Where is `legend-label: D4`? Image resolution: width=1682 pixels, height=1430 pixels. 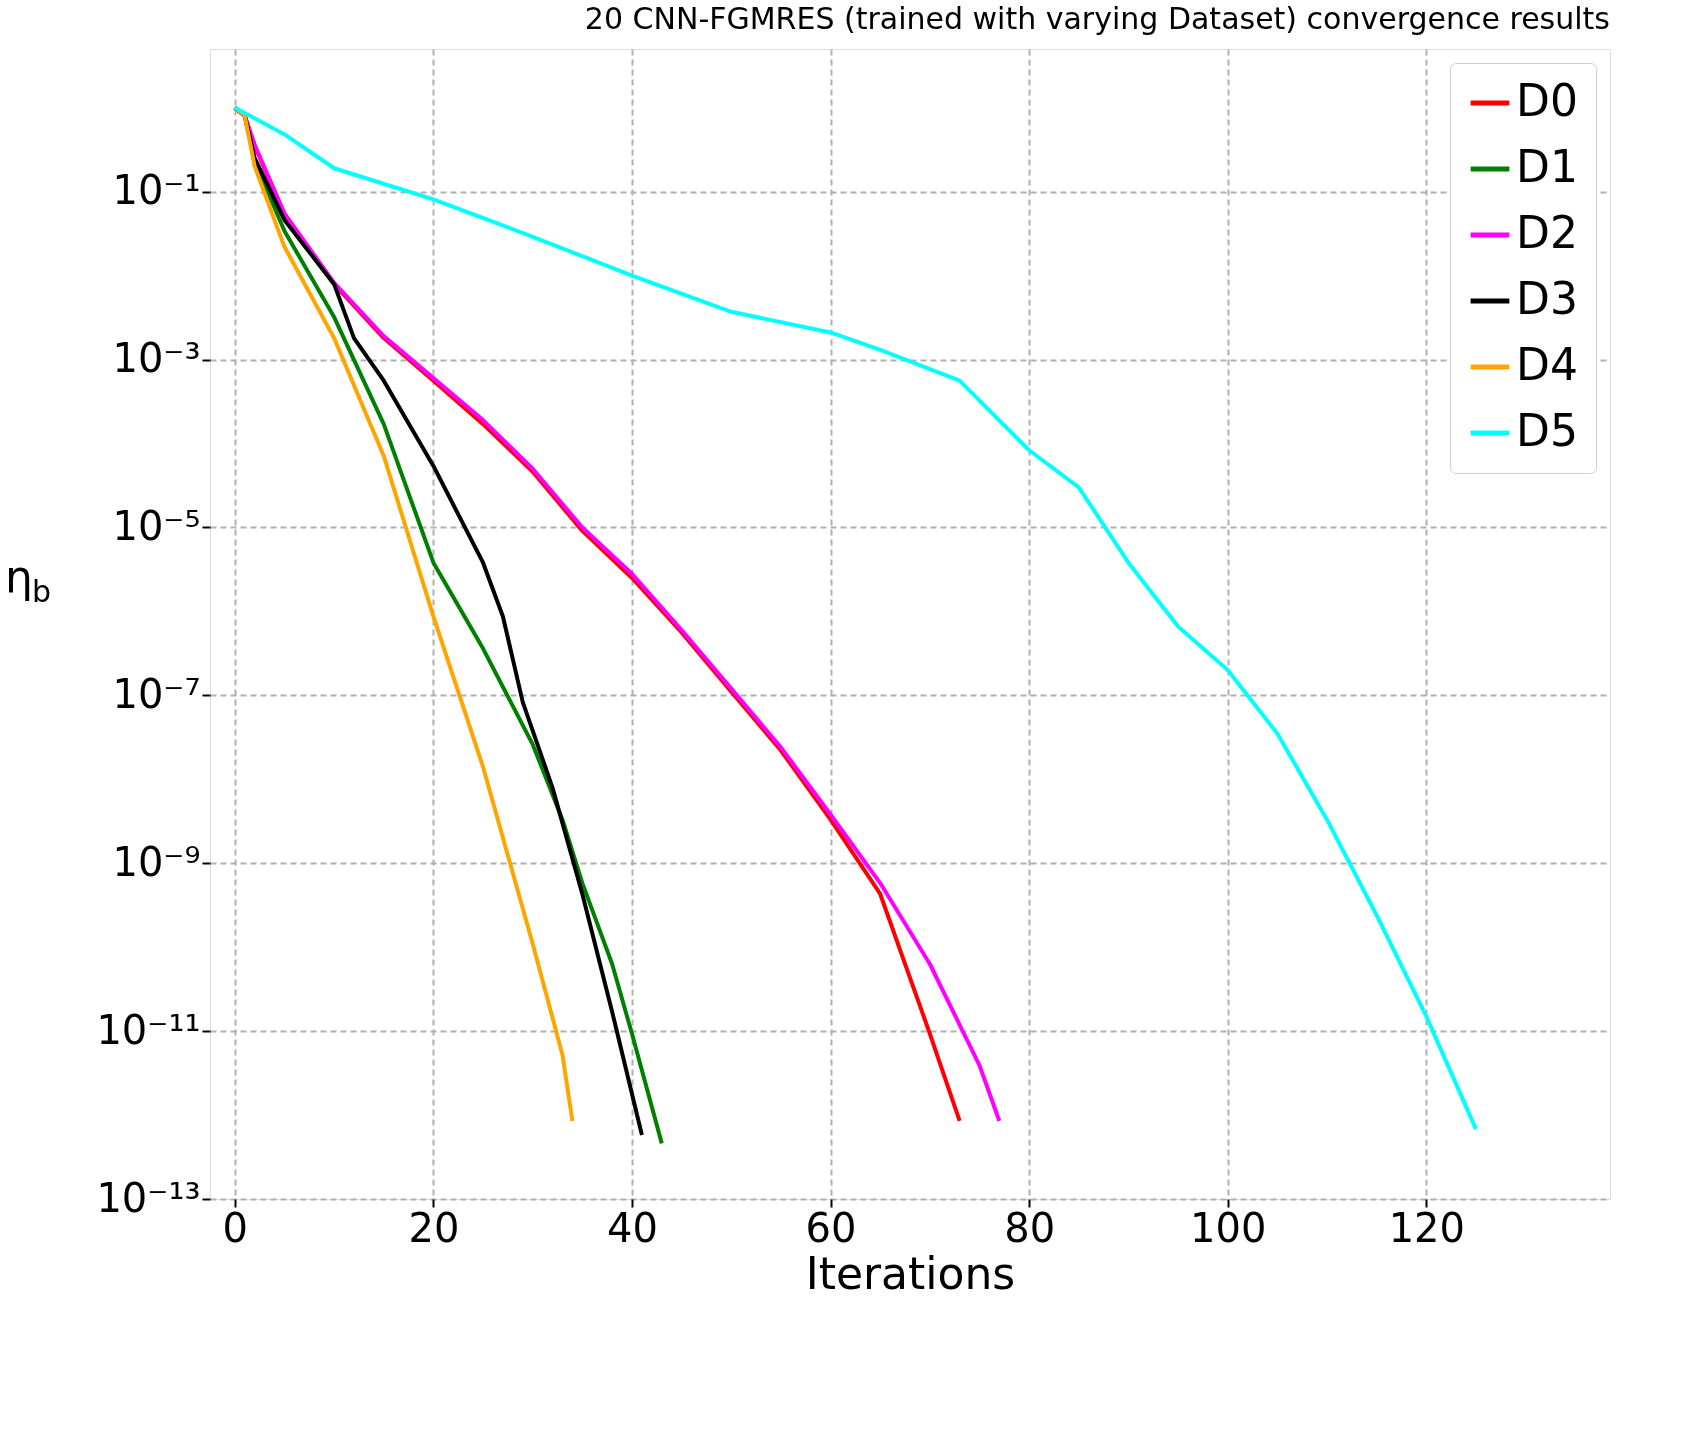
legend-label: D4 is located at coordinates (1547, 364).